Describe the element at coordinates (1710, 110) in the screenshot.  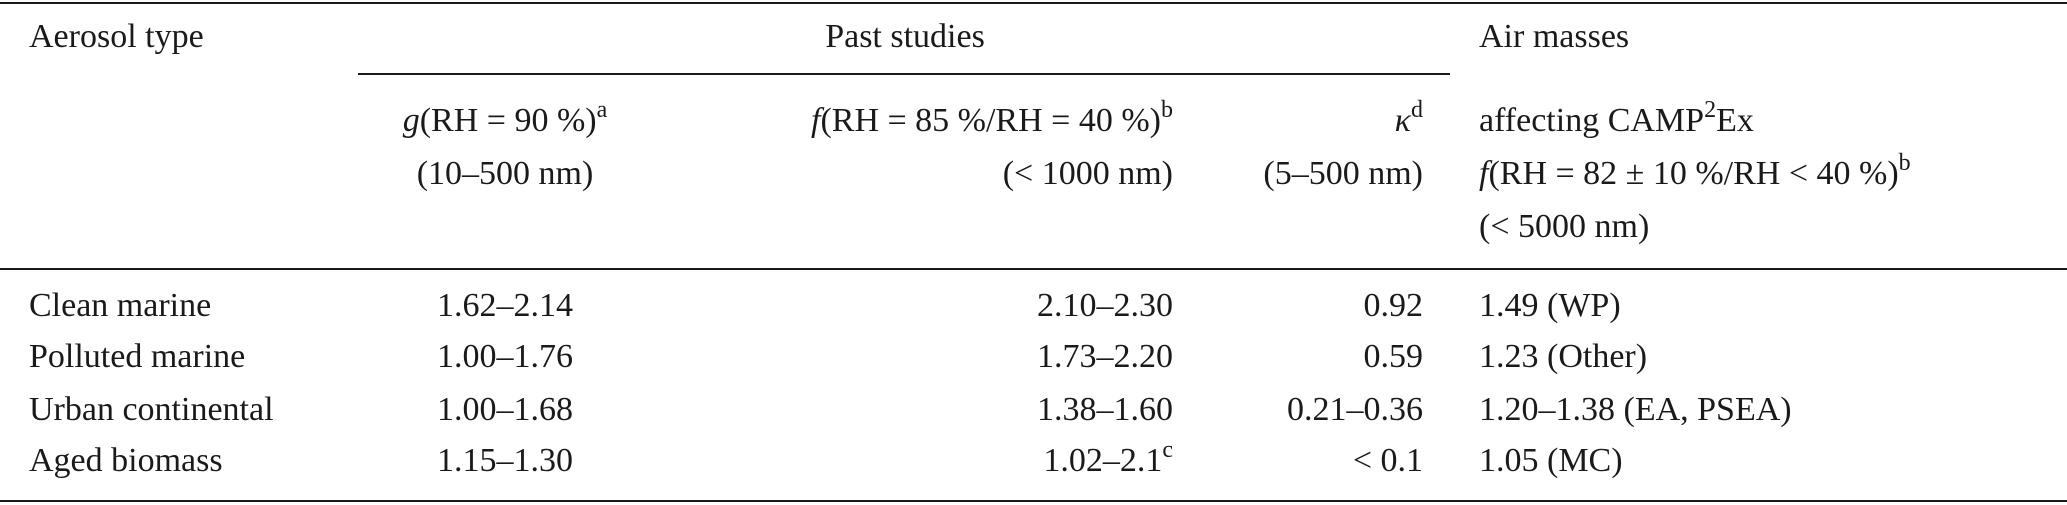
I see `superscript: 2` at that location.